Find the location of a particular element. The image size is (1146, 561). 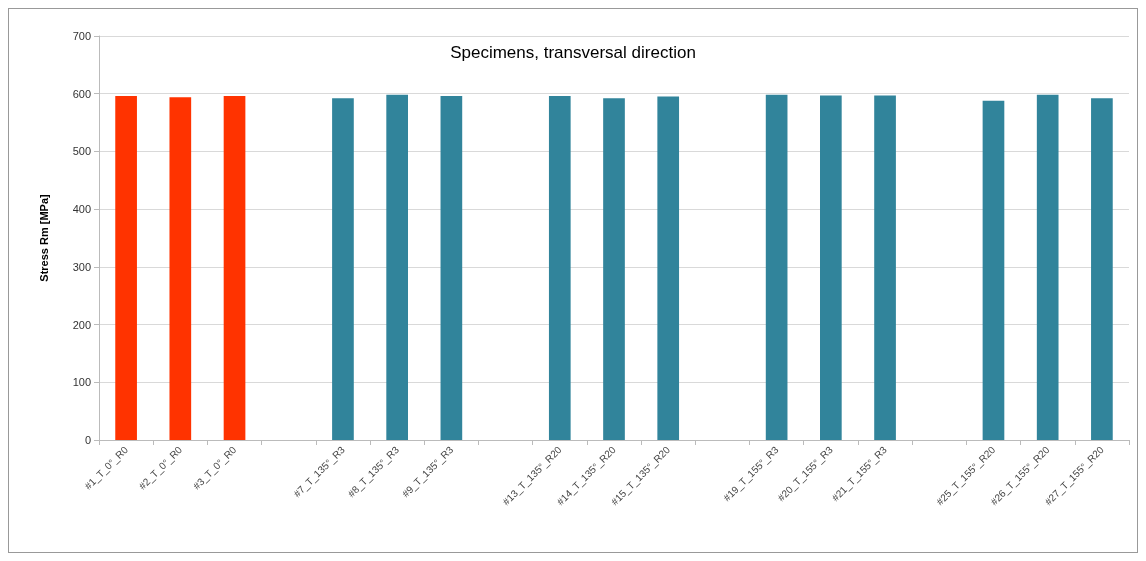

y-tick-label: 600 is located at coordinates (81, 93).